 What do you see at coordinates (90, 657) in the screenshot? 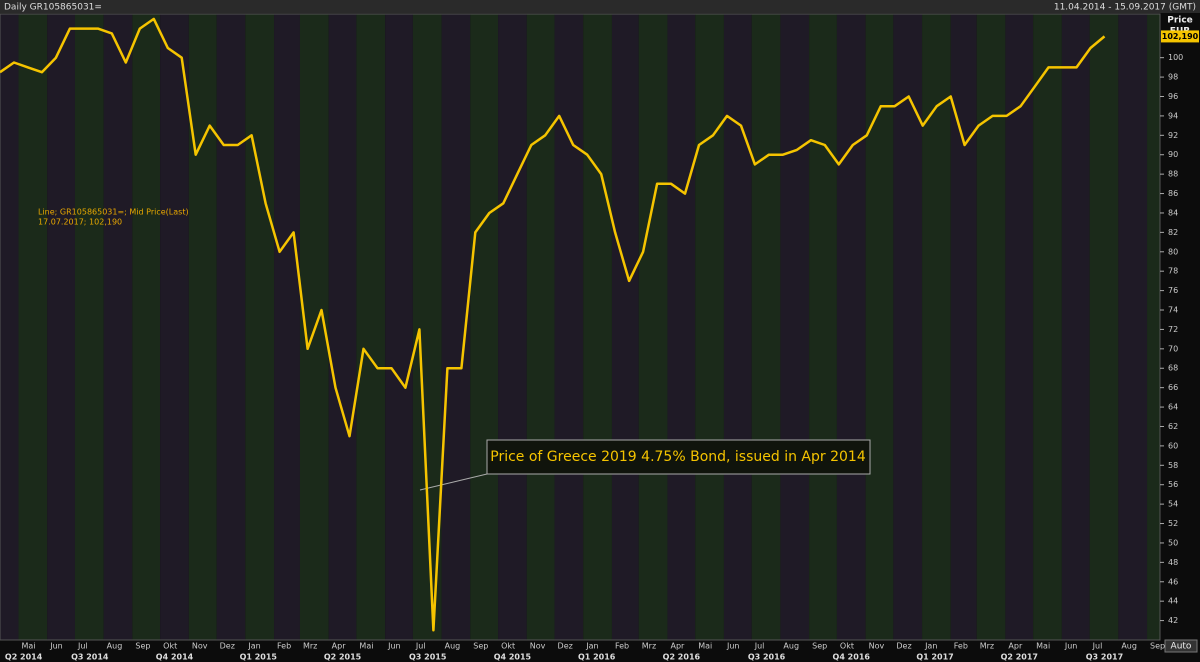
I see `x-quarter-label: Q3 2014` at bounding box center [90, 657].